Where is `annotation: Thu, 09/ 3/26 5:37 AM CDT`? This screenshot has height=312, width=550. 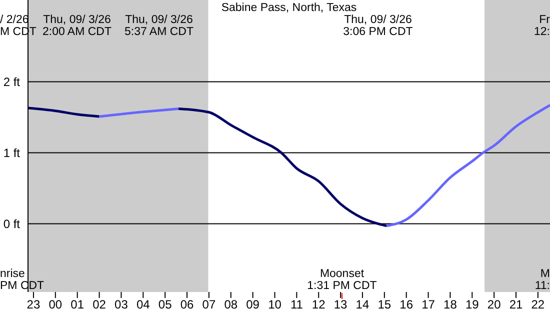 annotation: Thu, 09/ 3/26 5:37 AM CDT is located at coordinates (159, 26).